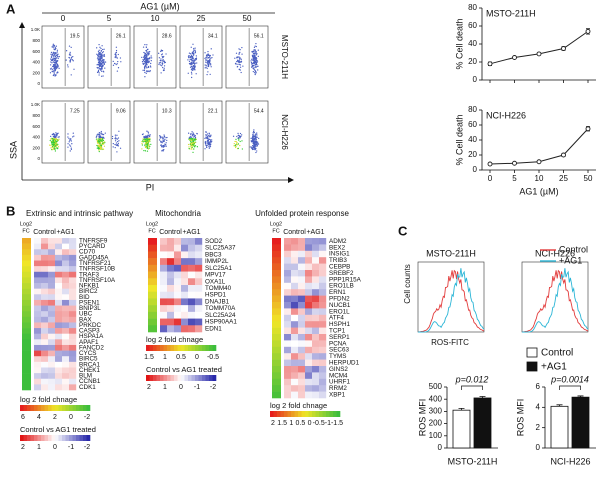 The height and width of the screenshot is (479, 612). Describe the element at coordinates (85, 319) in the screenshot. I see `gene-label: BAX` at that location.